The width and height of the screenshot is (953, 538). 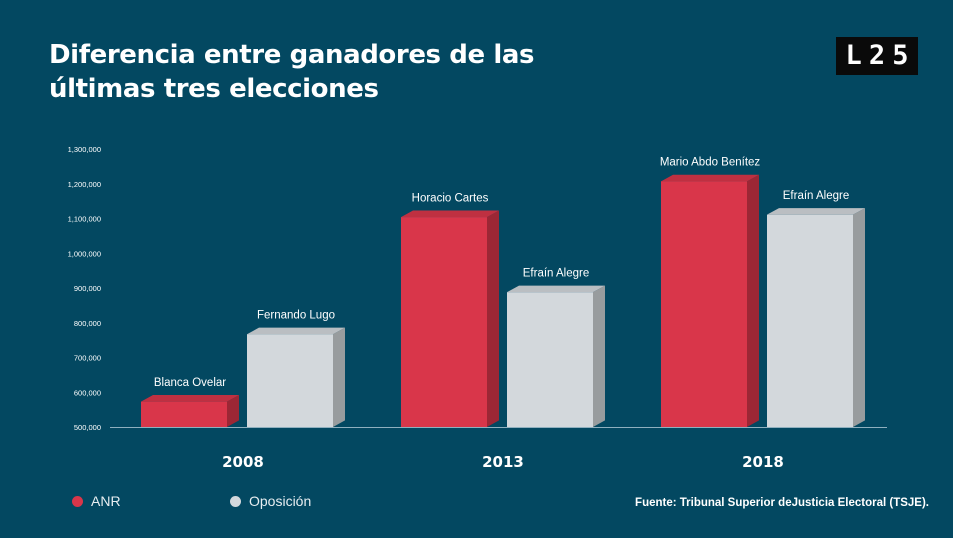 I want to click on legend-swatch-oposicion, so click(x=235, y=501).